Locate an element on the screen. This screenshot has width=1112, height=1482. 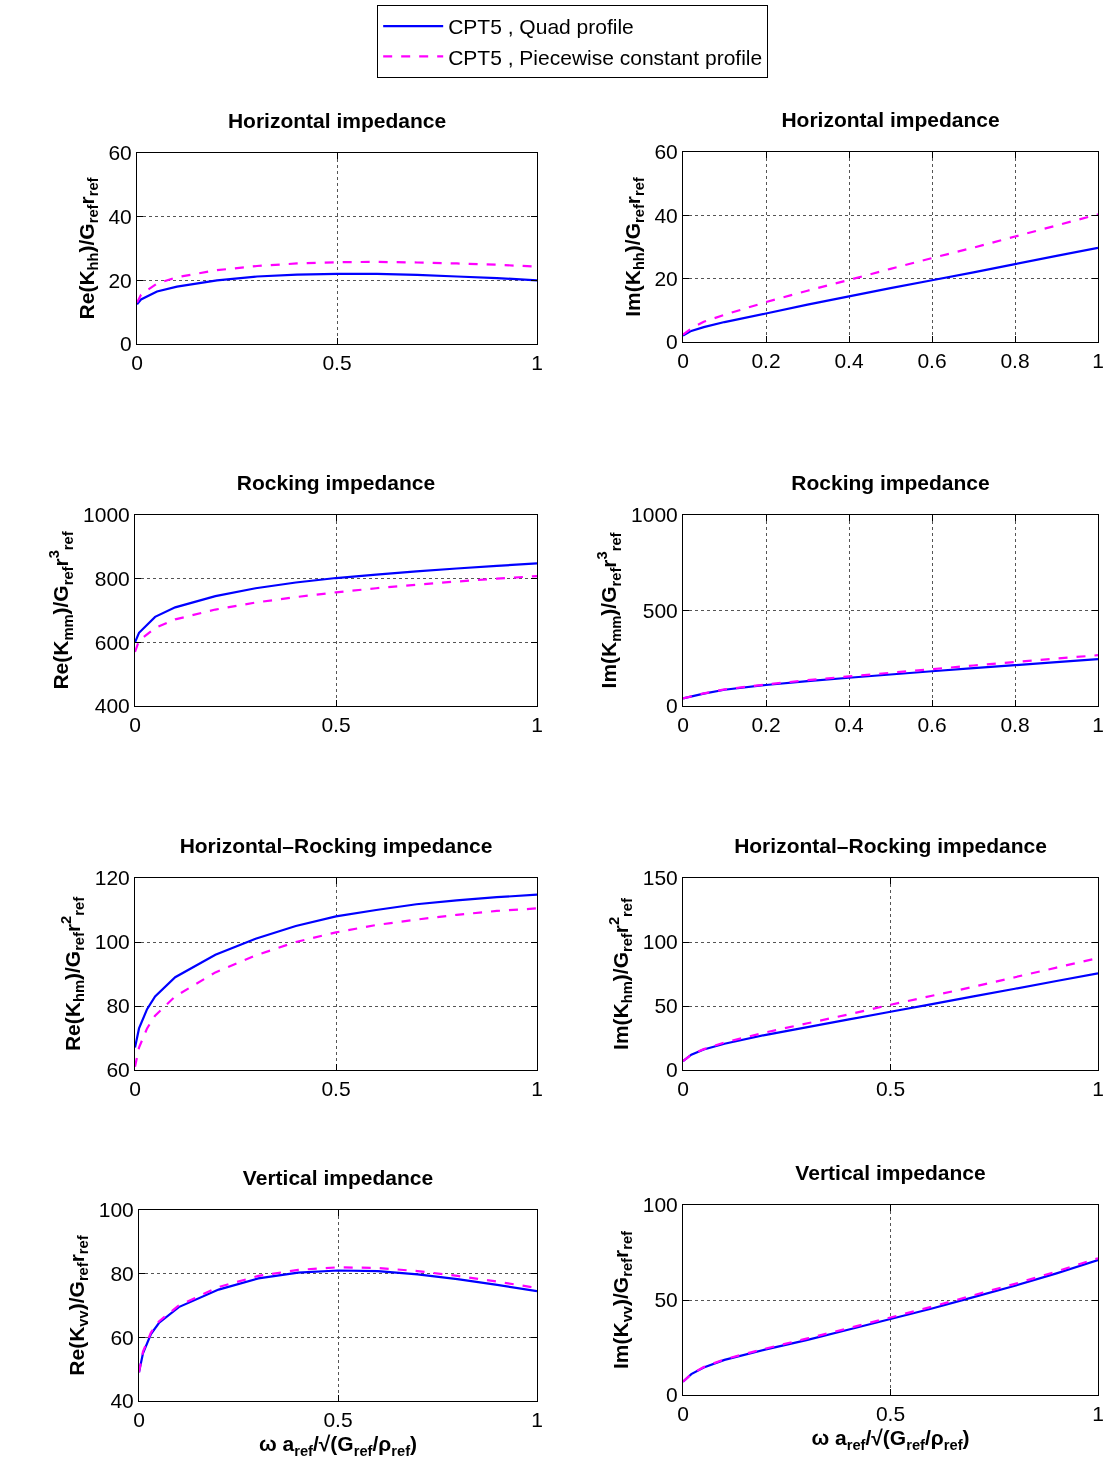
y-tick-label: 400 is located at coordinates (112, 706).